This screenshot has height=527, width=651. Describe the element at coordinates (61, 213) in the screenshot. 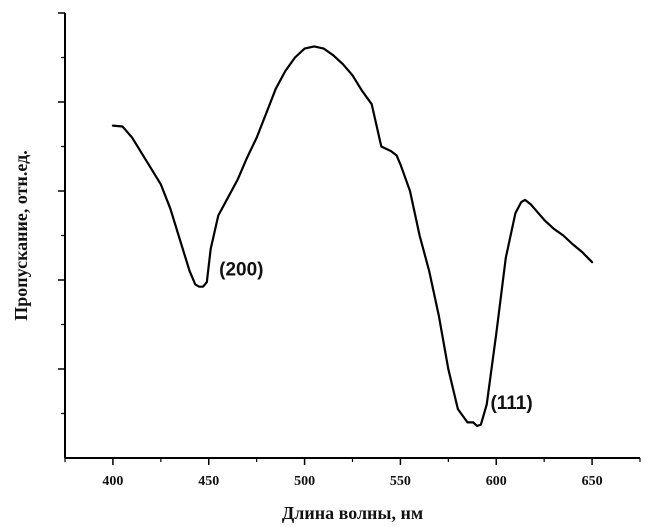

I see `y-axis-ticks` at that location.